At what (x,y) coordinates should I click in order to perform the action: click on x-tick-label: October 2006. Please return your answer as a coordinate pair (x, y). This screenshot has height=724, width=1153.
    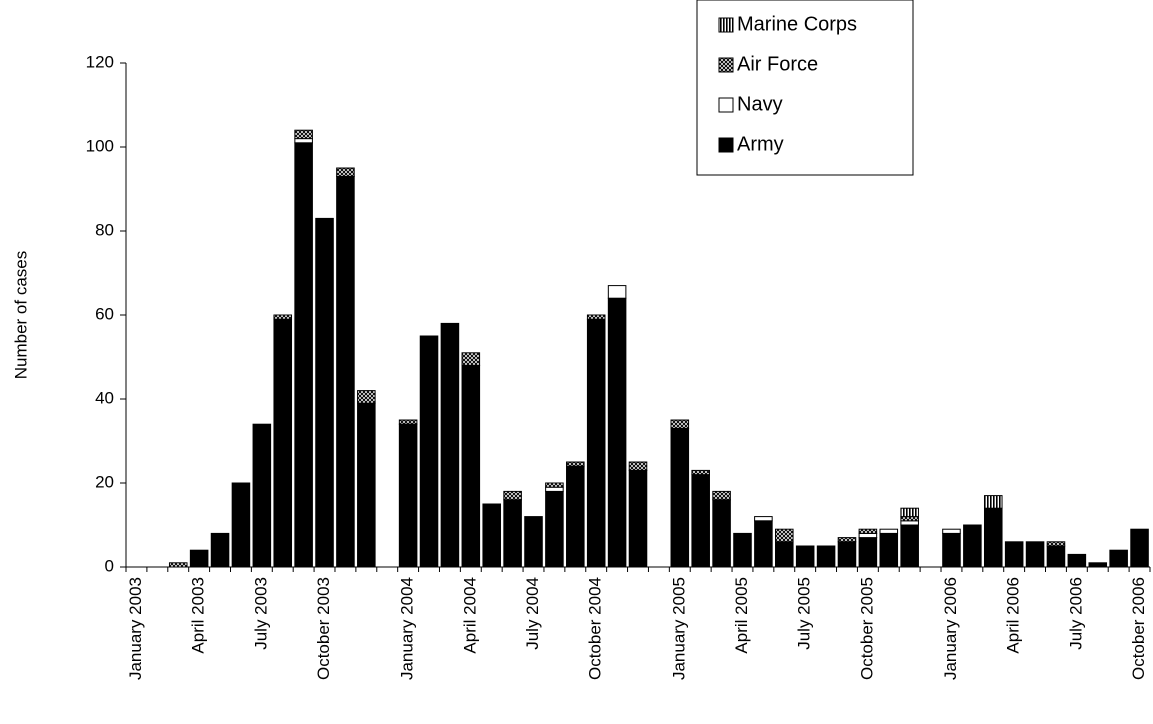
    Looking at the image, I should click on (1138, 628).